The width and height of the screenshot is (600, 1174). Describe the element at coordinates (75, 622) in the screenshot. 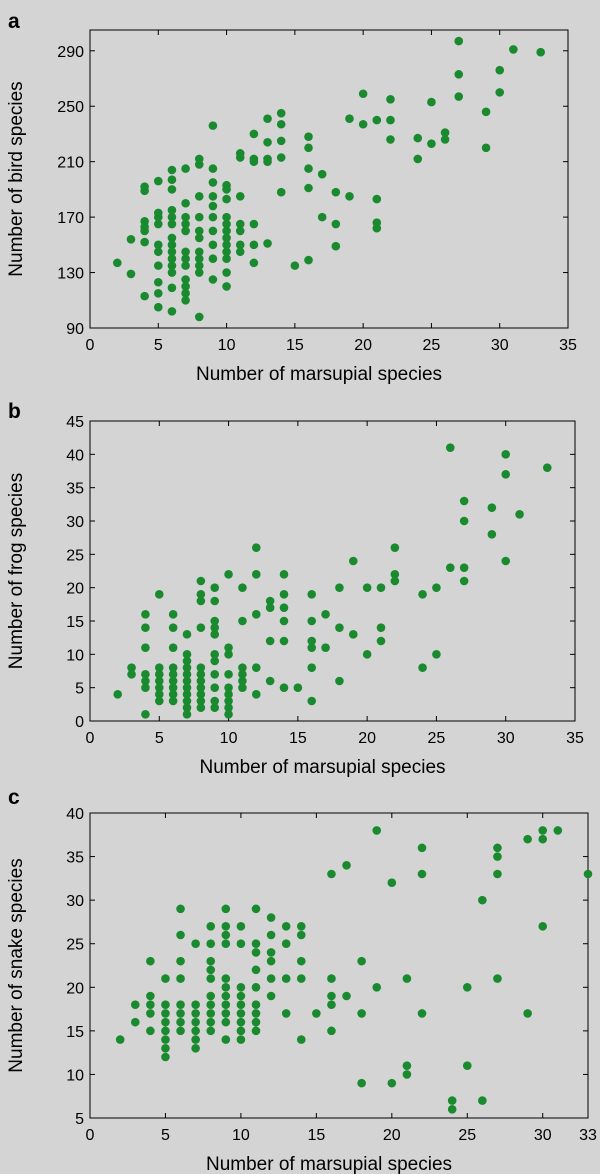

I see `y-tick-label: 15` at that location.